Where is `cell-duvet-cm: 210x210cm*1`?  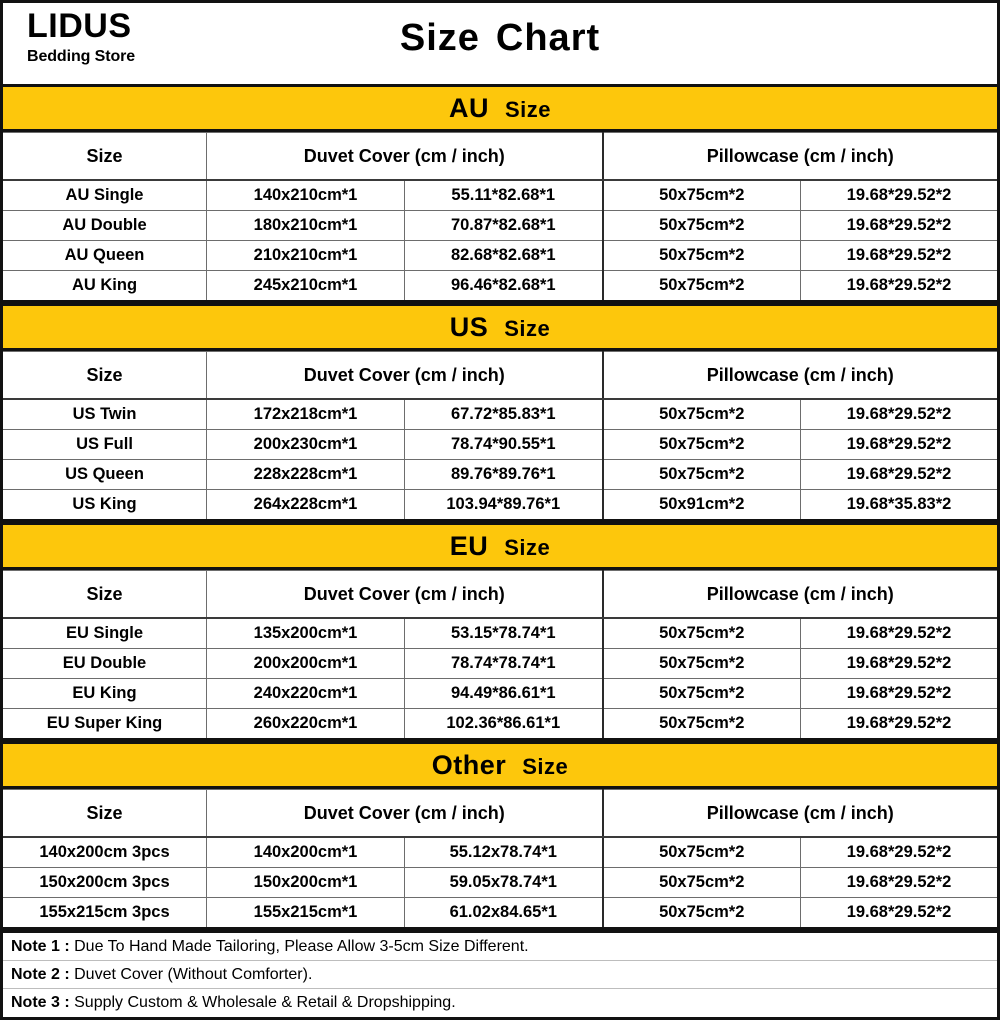
cell-duvet-cm: 210x210cm*1 is located at coordinates (305, 255).